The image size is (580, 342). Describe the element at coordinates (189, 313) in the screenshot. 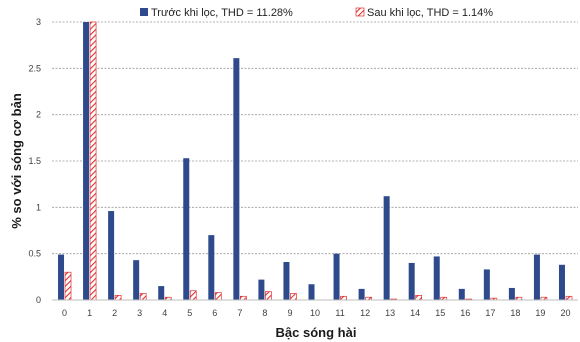

I see `x-tick-label: 5` at that location.